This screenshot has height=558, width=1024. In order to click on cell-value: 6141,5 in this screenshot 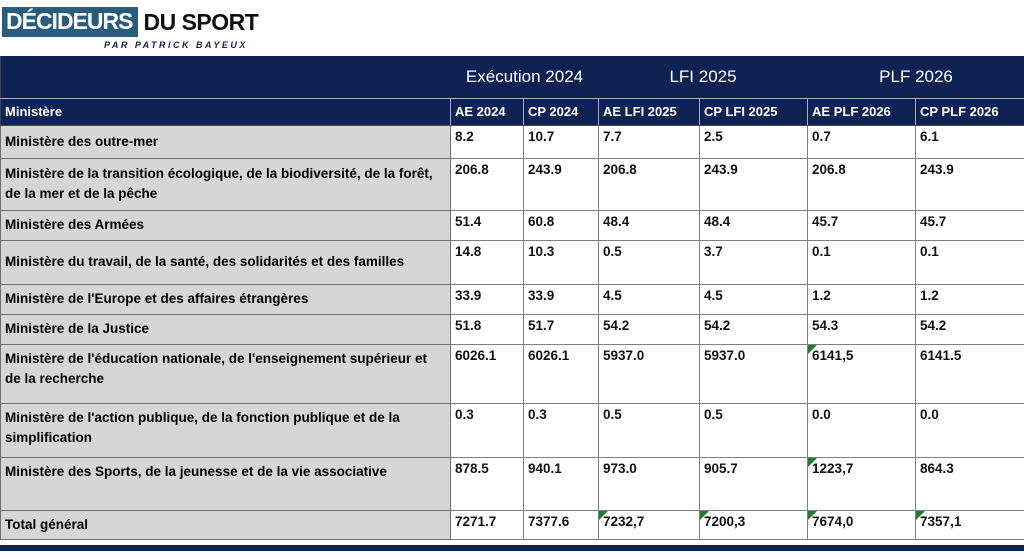, I will do `click(862, 373)`.